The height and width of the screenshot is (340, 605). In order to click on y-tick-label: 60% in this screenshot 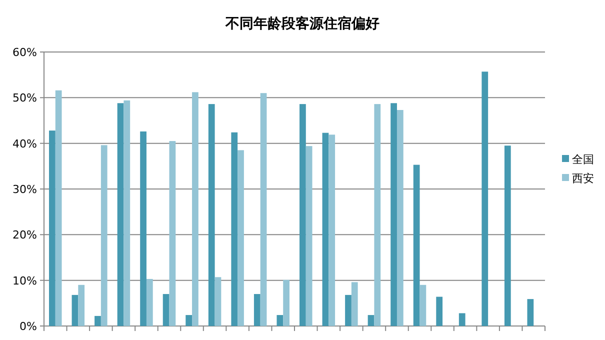, I will do `click(24, 52)`.